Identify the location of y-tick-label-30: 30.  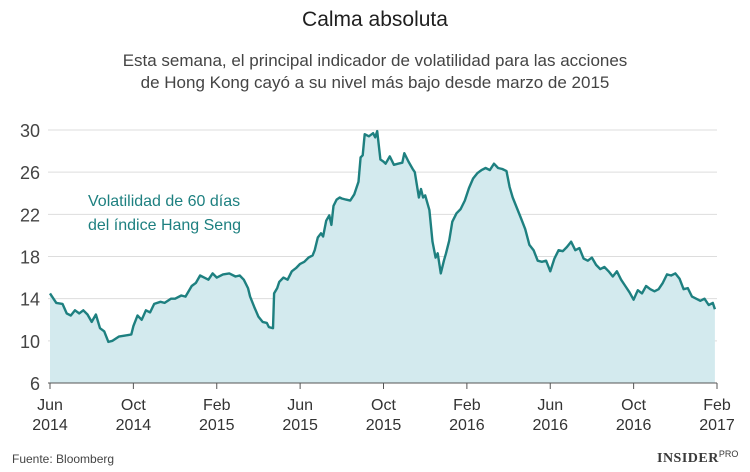
(30, 131).